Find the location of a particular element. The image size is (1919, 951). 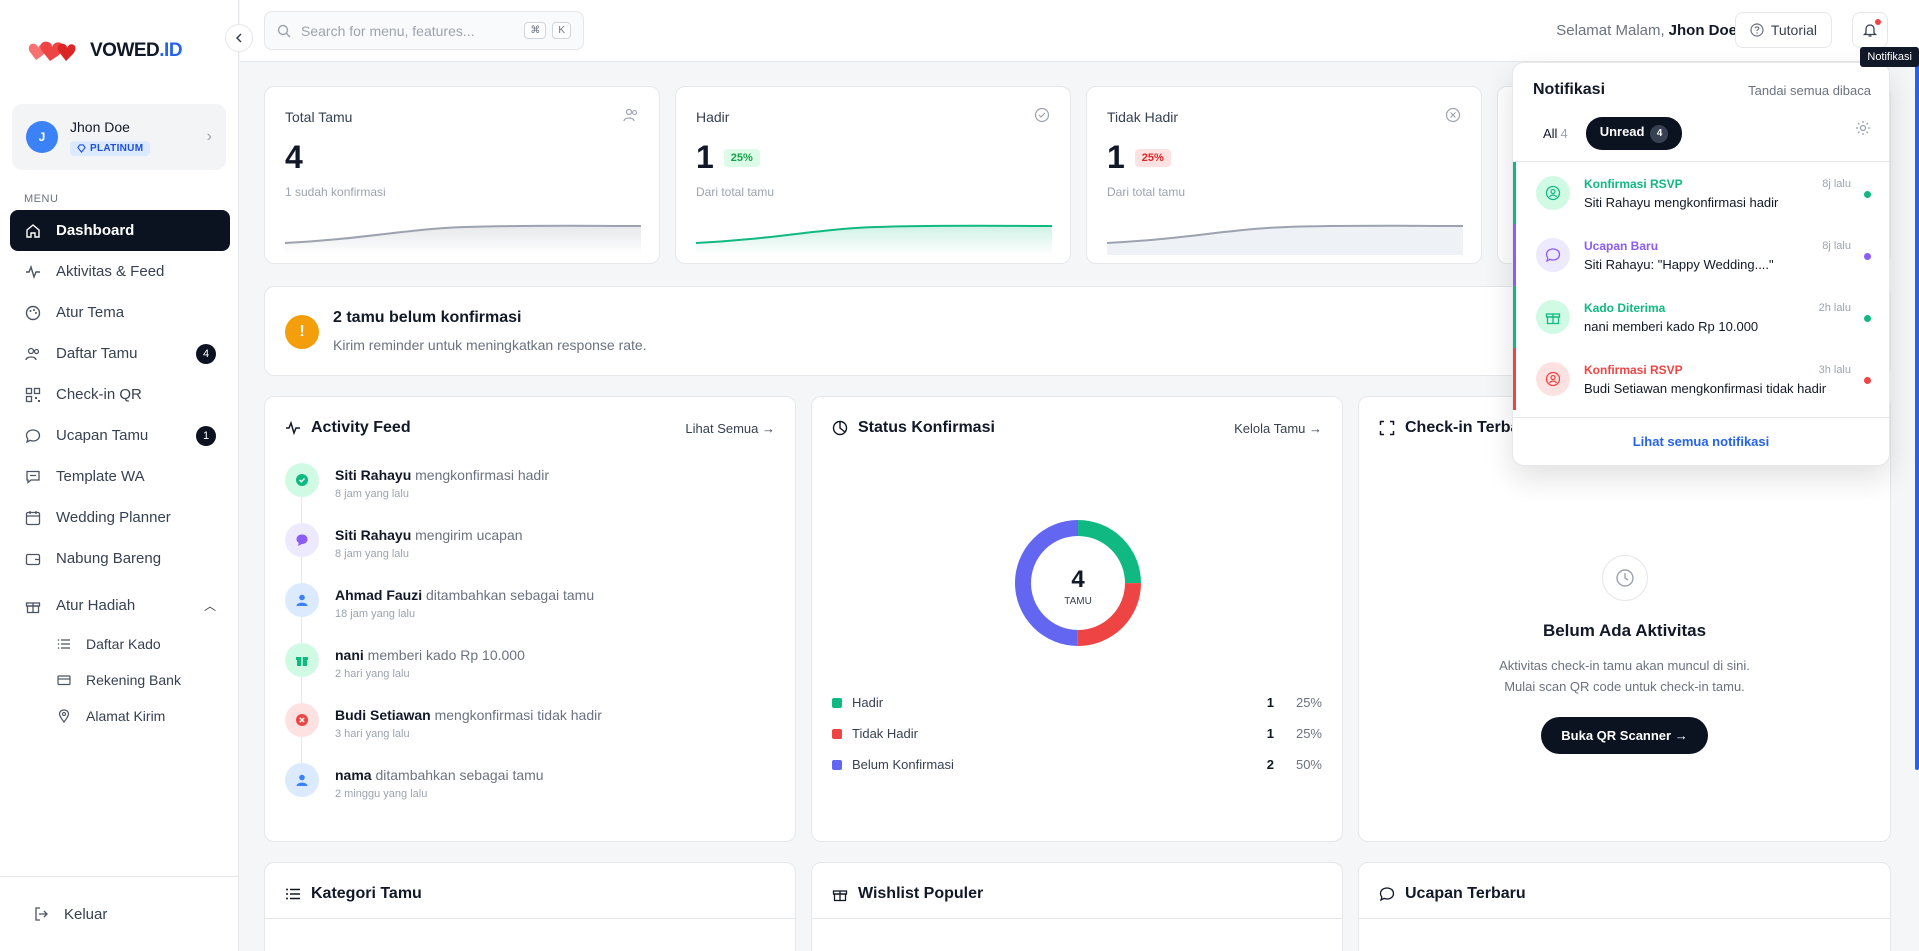

stat-card-total: Total Tamu 4 1 sudah konfirmasi is located at coordinates (462, 175).